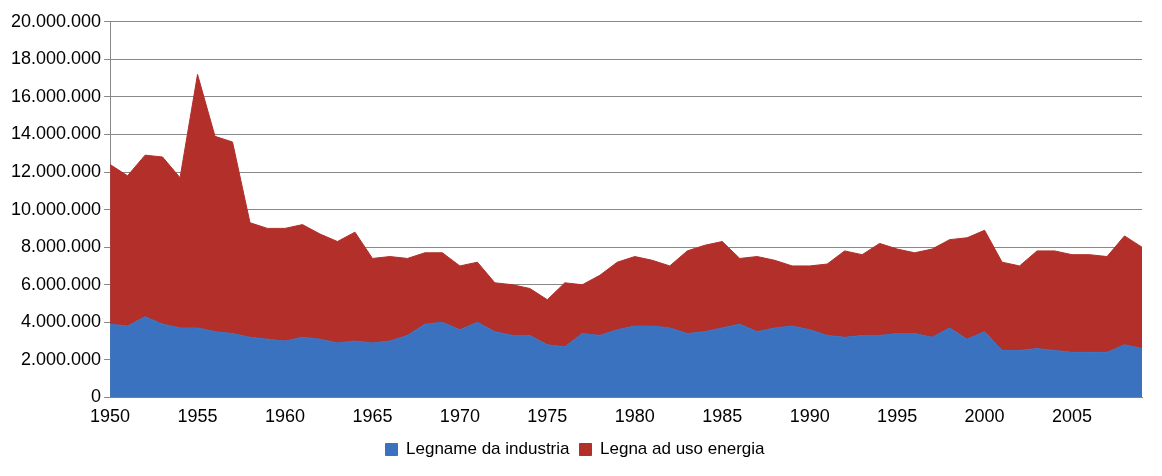  Describe the element at coordinates (96, 396) in the screenshot. I see `y-tick-label: 0` at that location.